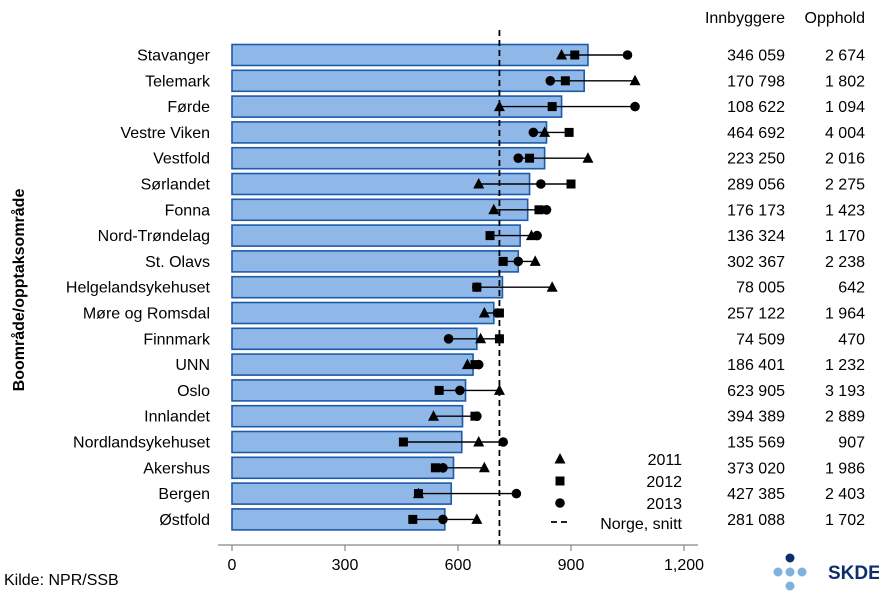 The height and width of the screenshot is (601, 879). What do you see at coordinates (232, 565) in the screenshot?
I see `x-tick-label: 0` at bounding box center [232, 565].